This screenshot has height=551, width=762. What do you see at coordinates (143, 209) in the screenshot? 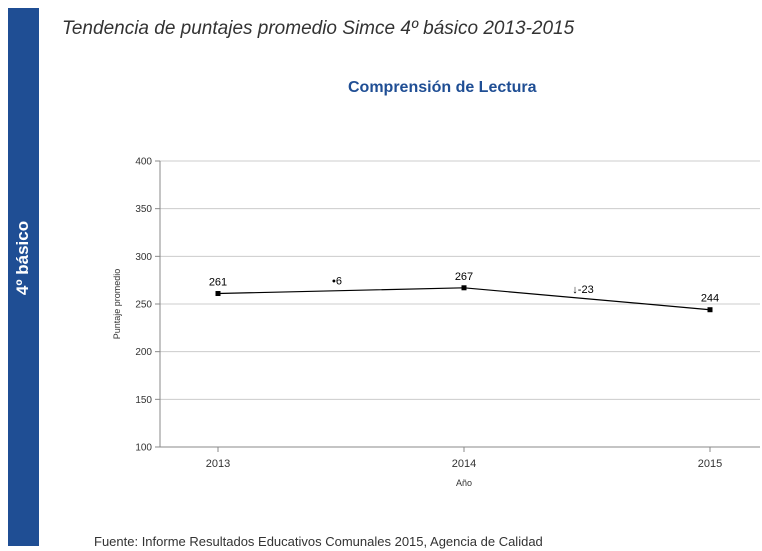
I see `y-tick-label: 350` at bounding box center [143, 209].